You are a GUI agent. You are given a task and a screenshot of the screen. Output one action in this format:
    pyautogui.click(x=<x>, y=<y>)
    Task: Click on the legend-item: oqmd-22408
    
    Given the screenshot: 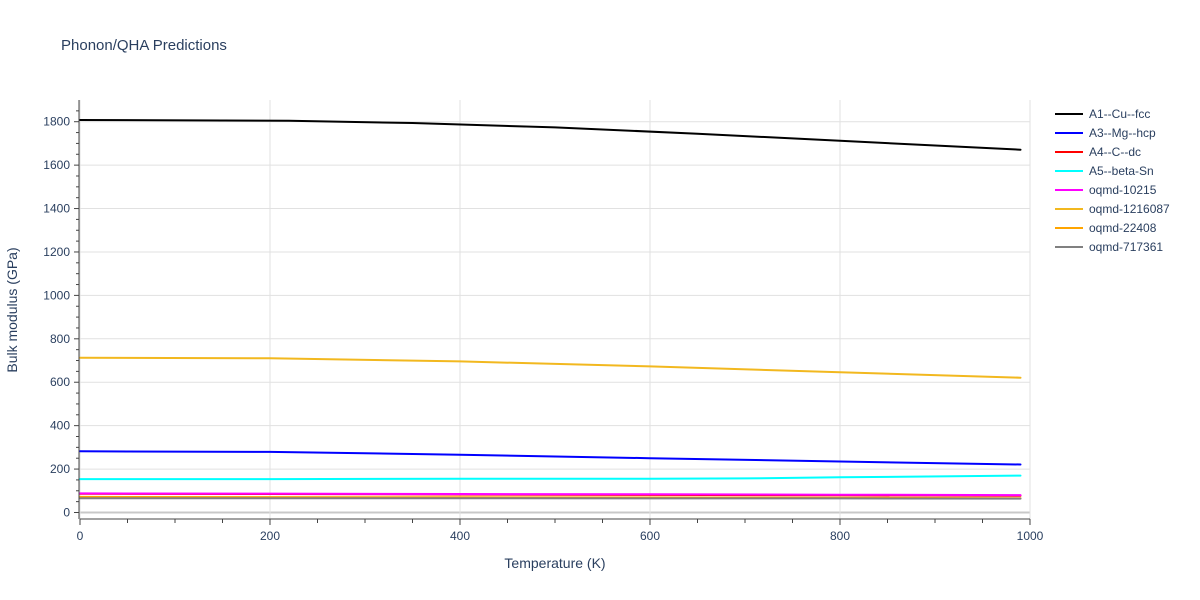 What is the action you would take?
    pyautogui.click(x=1106, y=228)
    